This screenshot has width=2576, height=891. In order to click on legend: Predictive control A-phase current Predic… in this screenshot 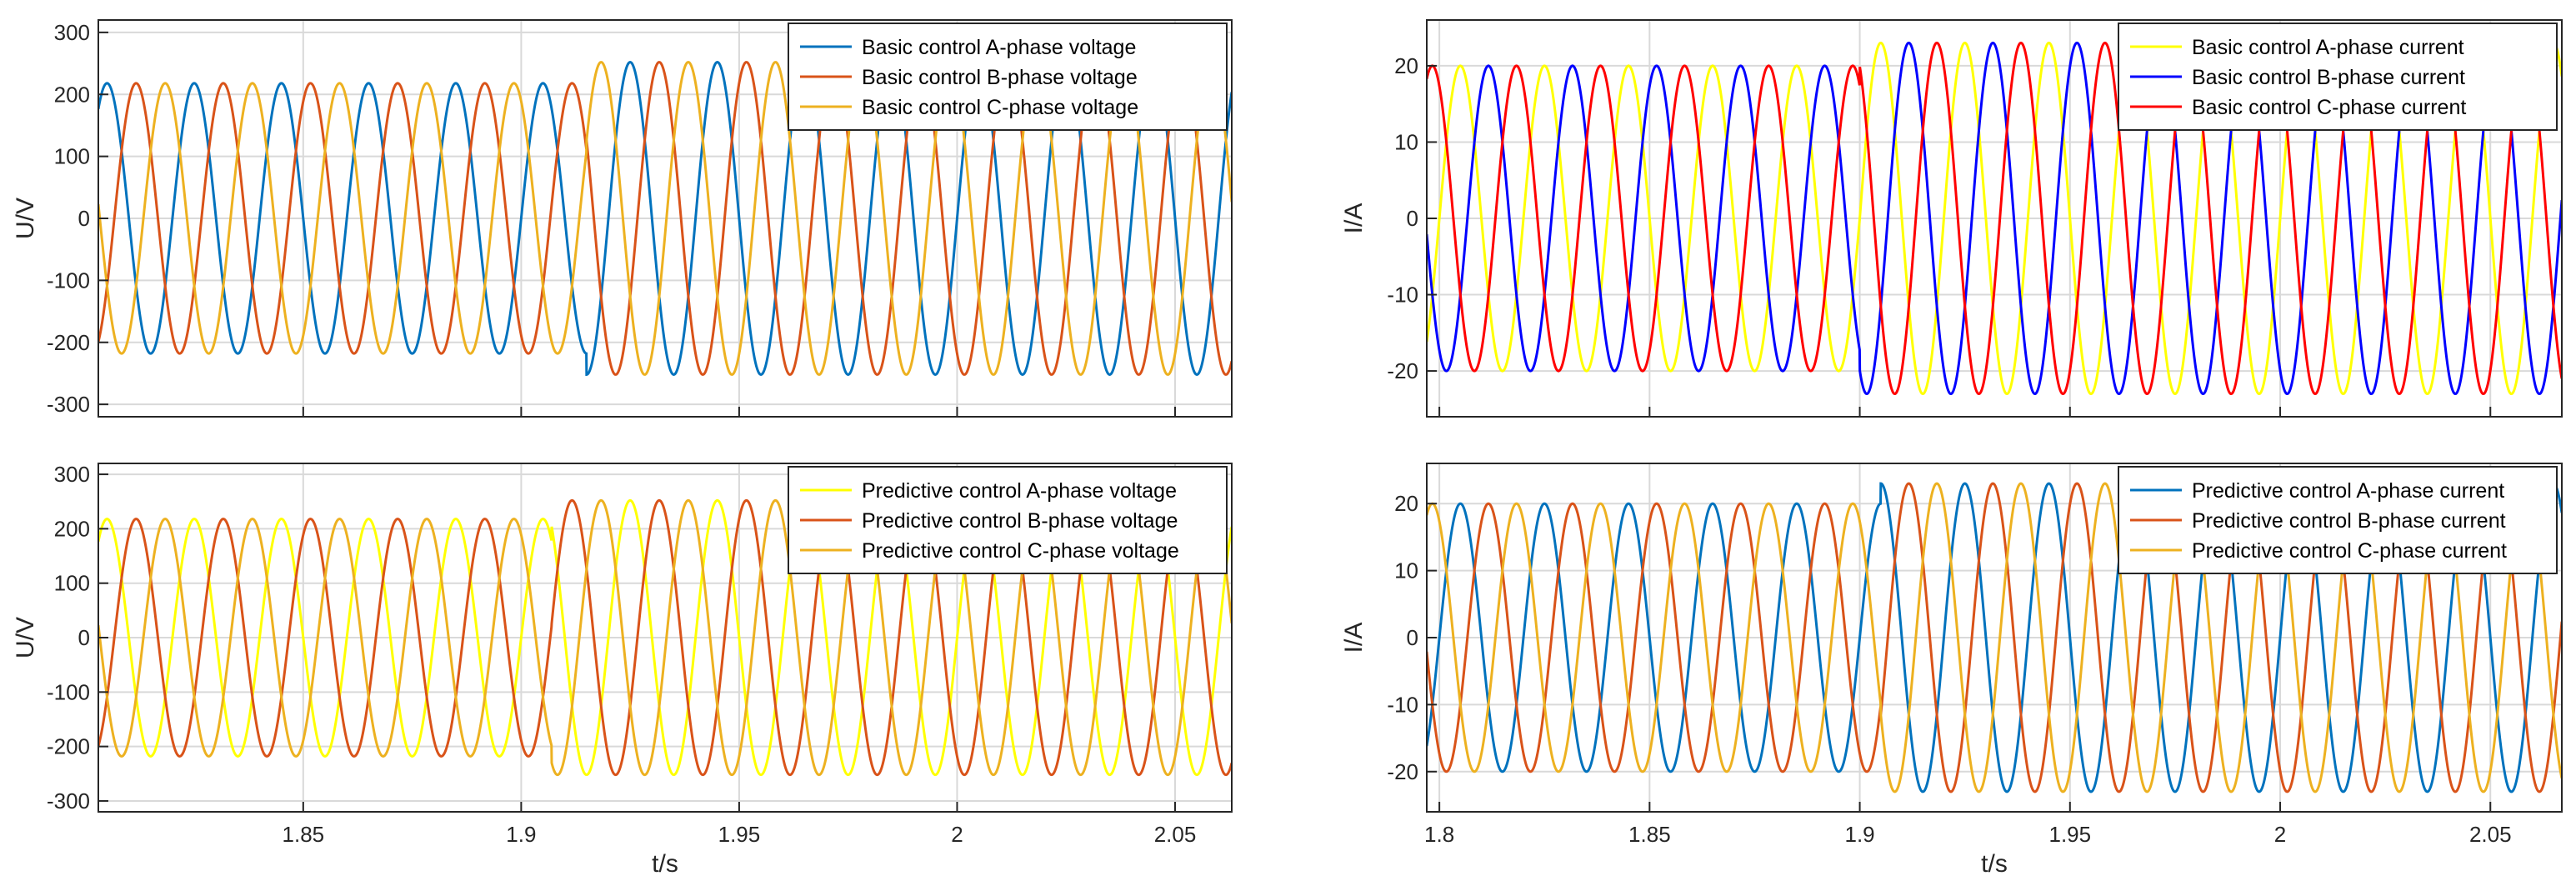, I will do `click(2338, 520)`.